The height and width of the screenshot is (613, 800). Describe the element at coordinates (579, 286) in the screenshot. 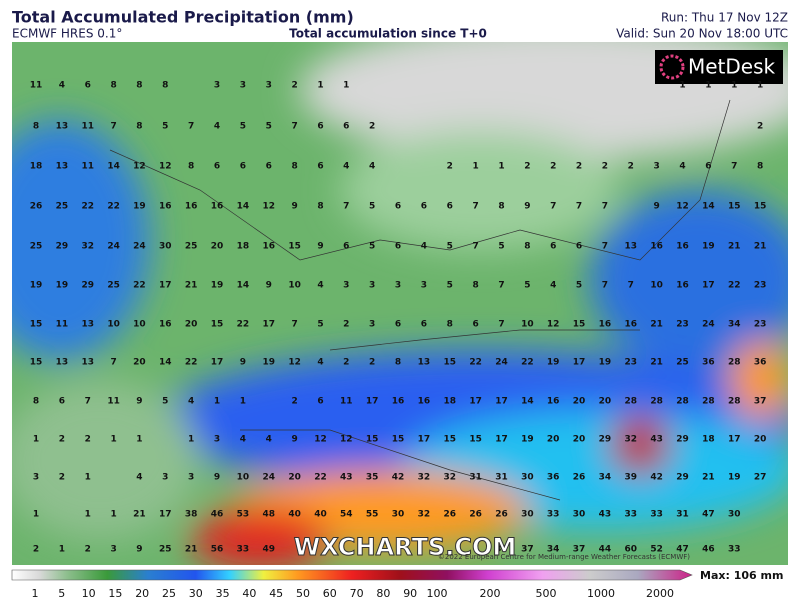

I see `grid-value: 5` at that location.